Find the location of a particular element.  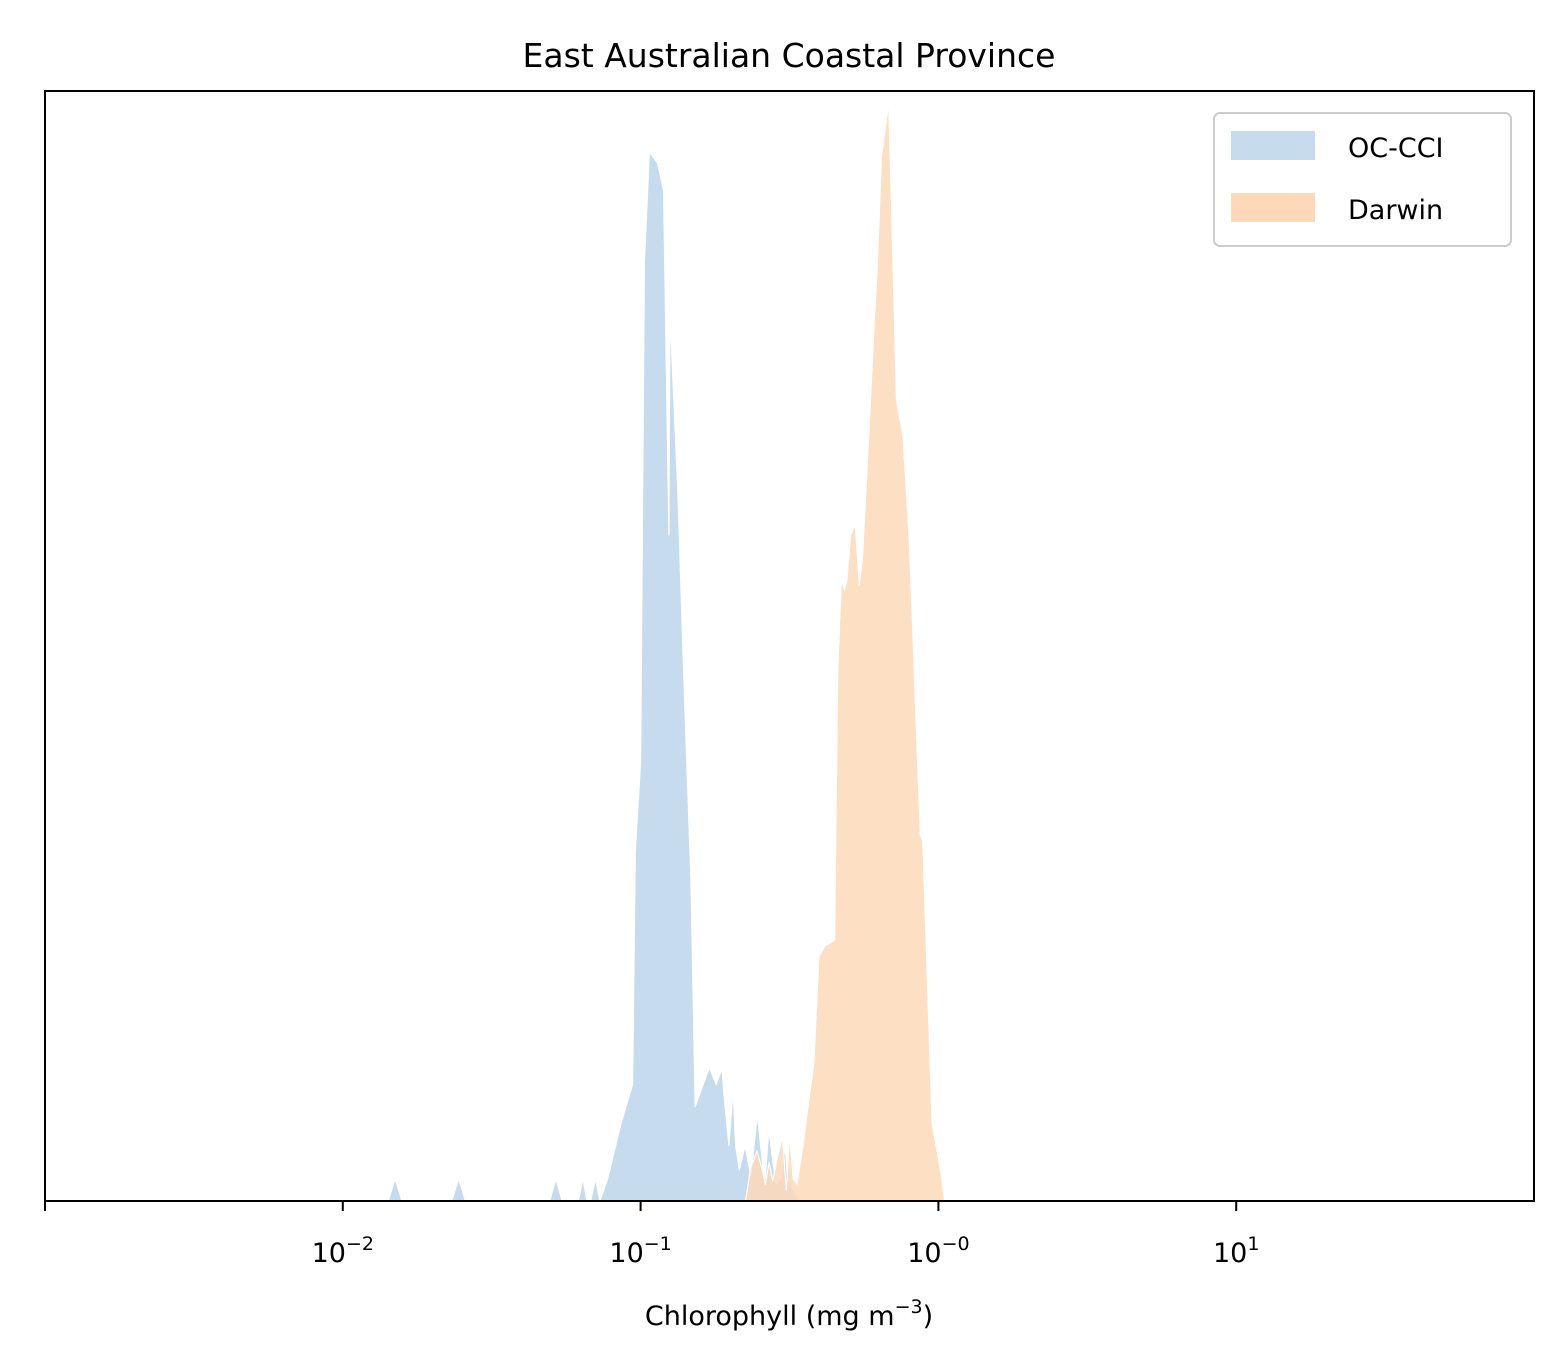

series-area-darwin is located at coordinates (845, 651).